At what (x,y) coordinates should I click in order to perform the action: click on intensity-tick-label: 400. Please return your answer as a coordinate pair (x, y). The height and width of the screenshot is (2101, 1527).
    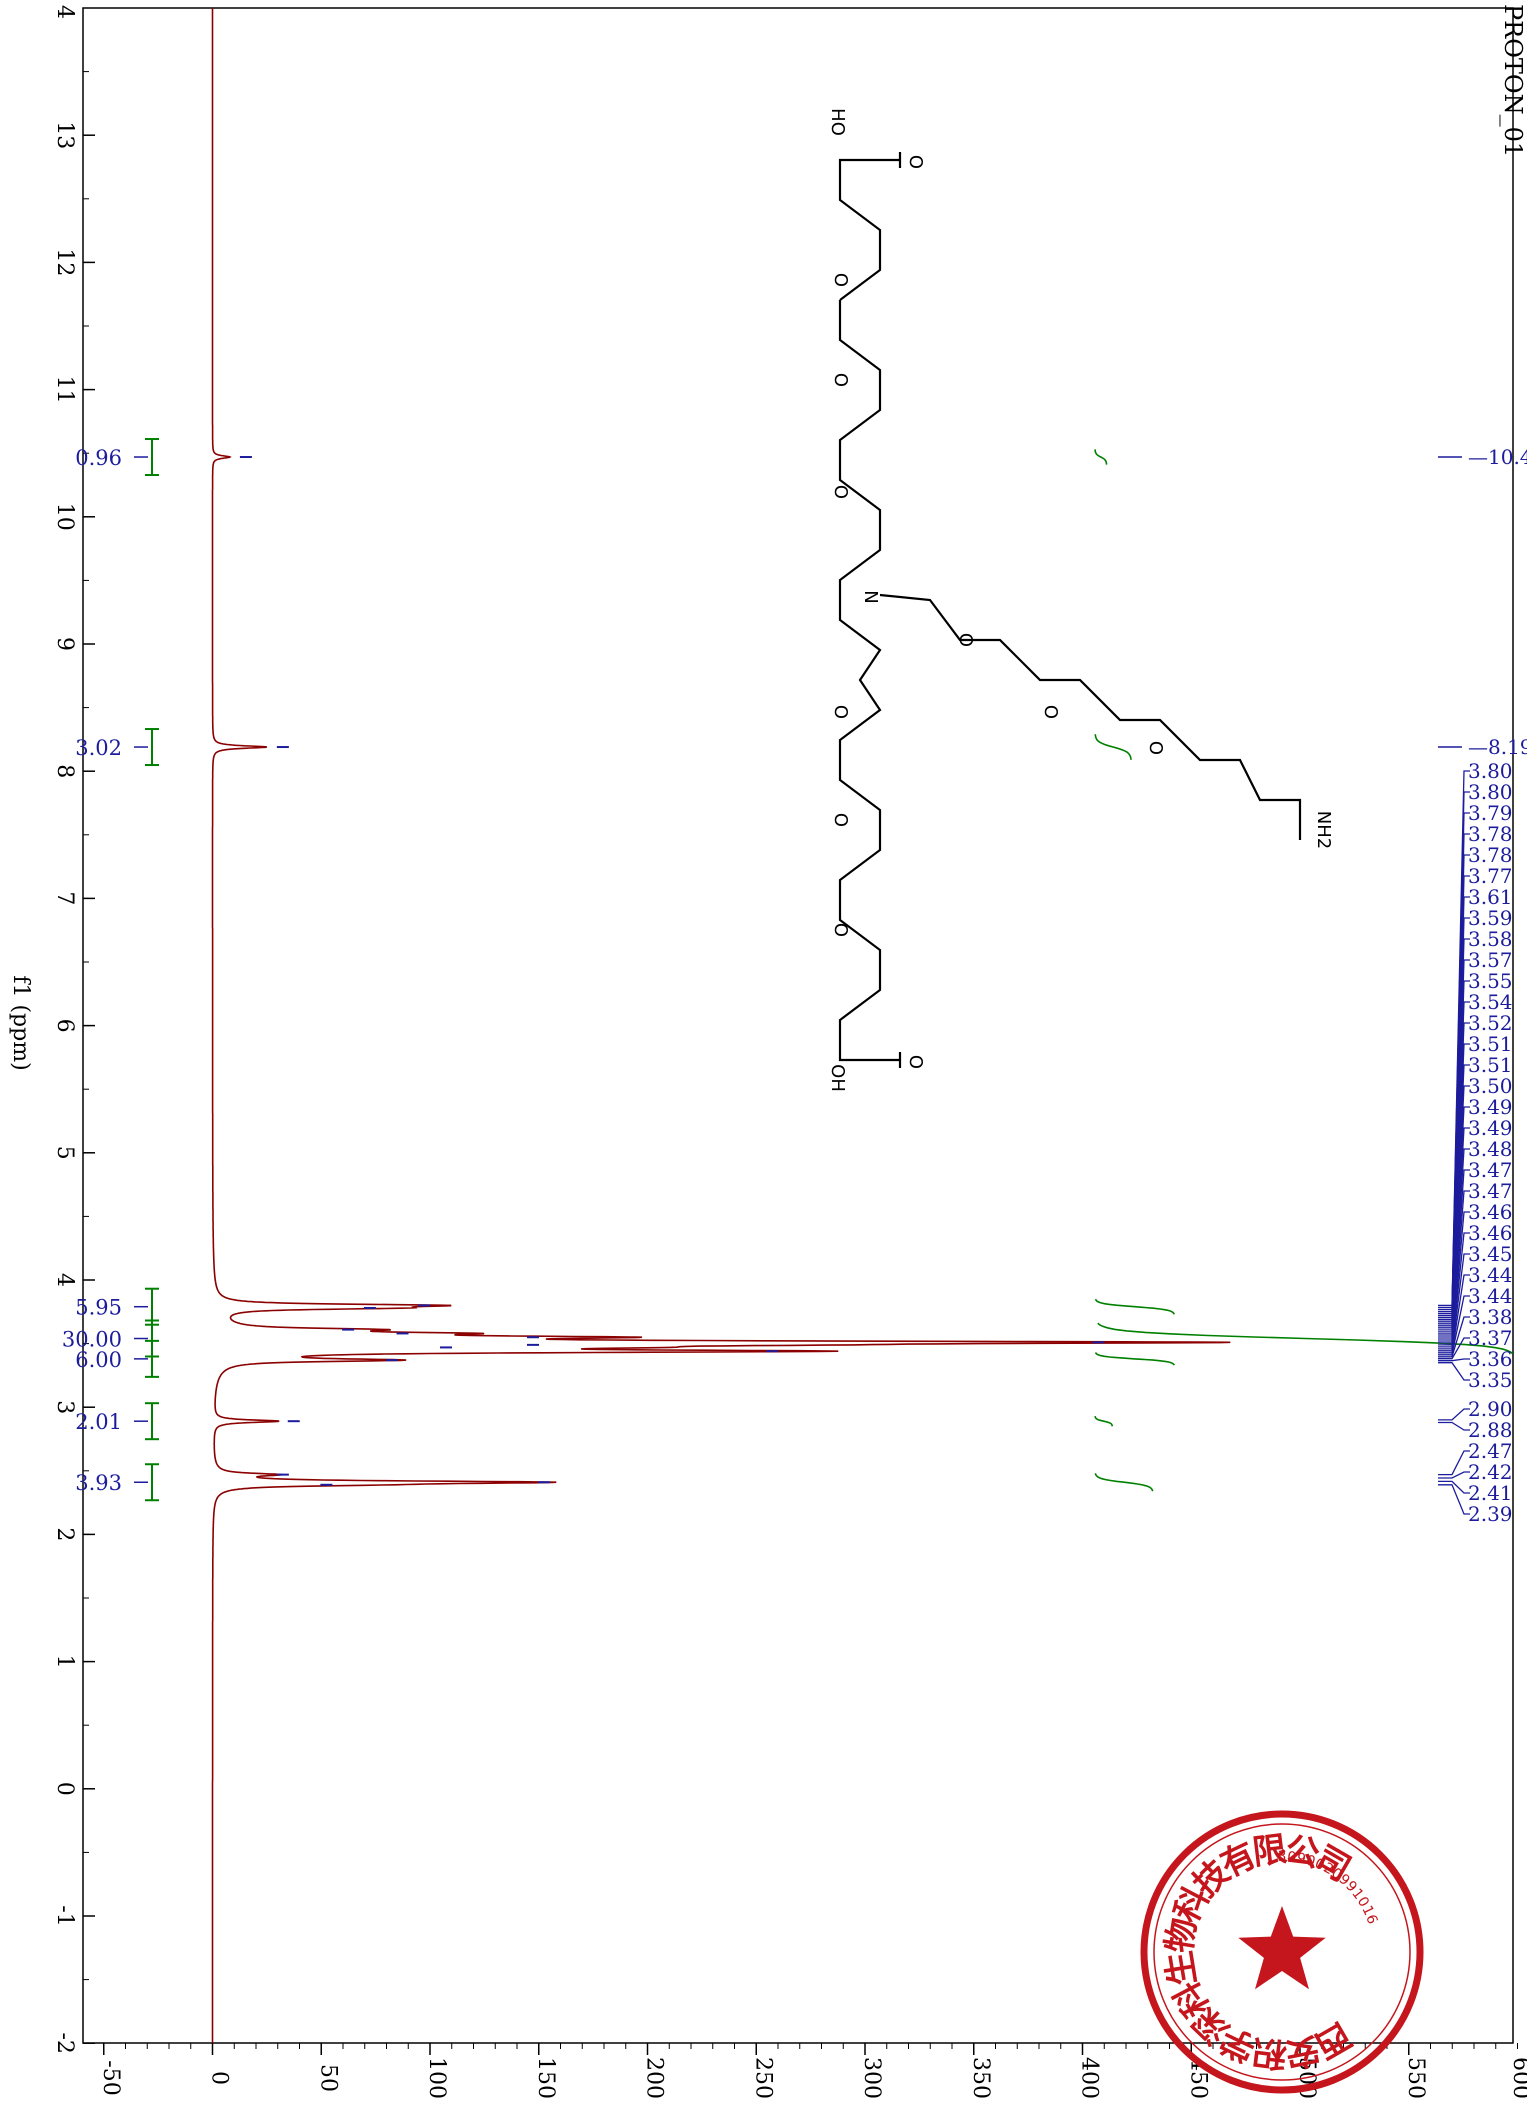
    Looking at the image, I should click on (1089, 2078).